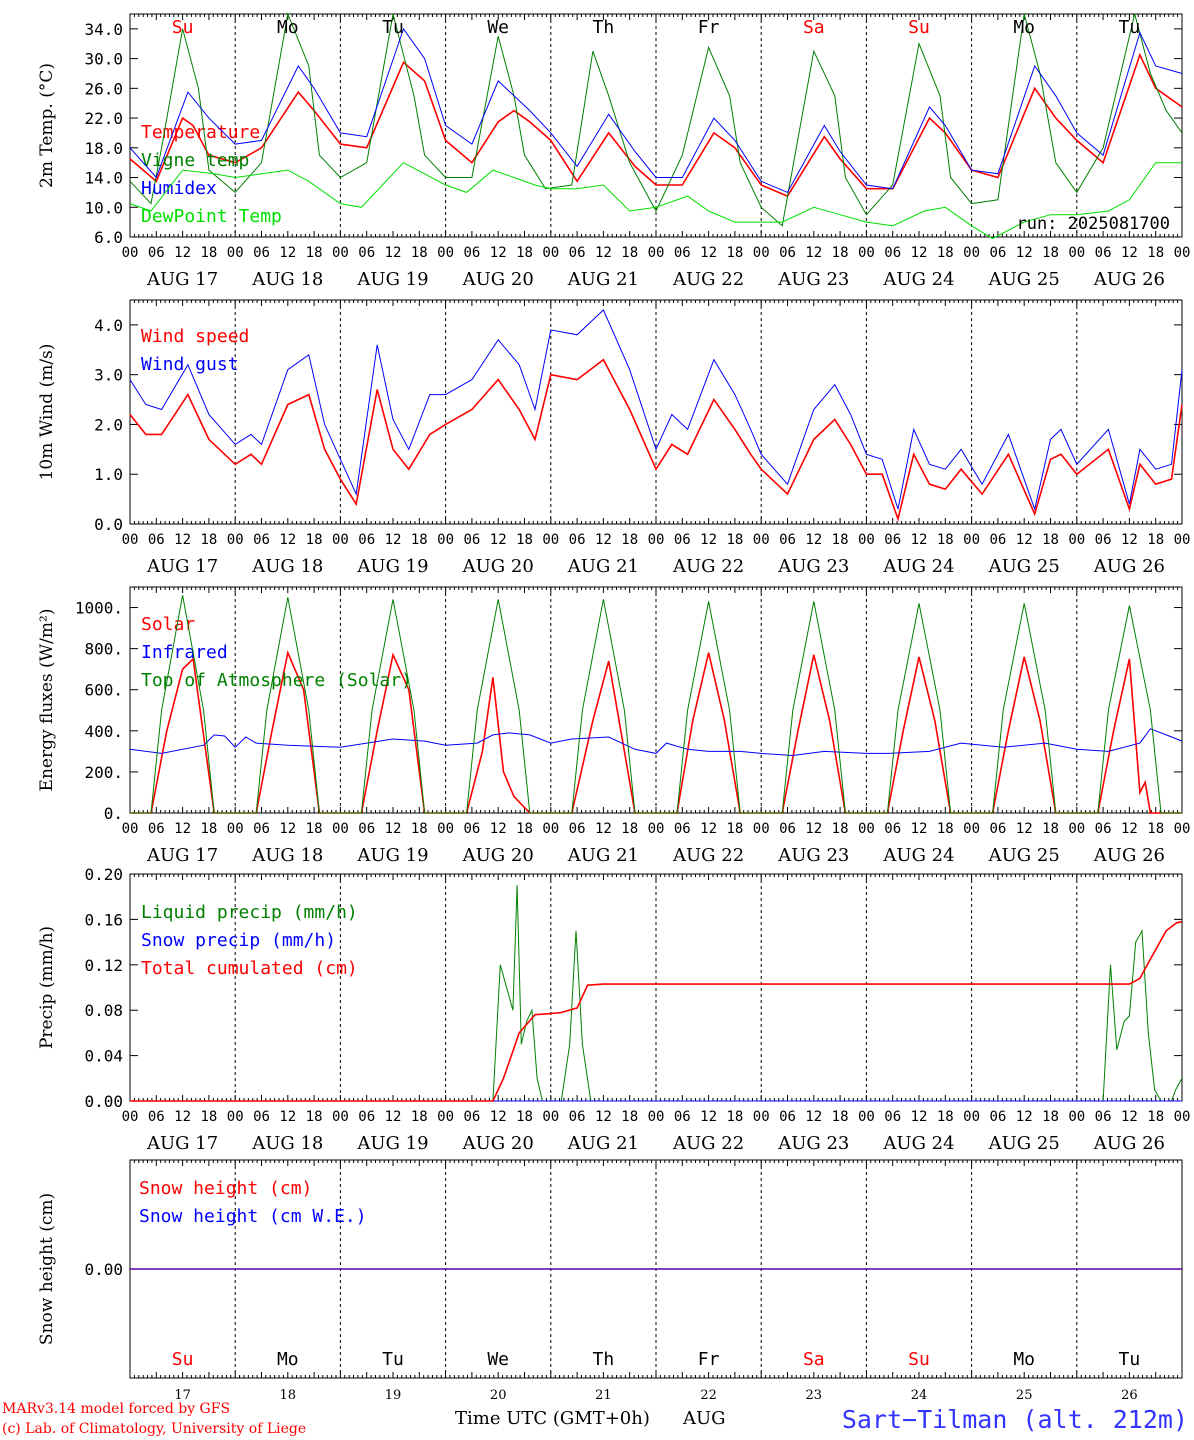 The height and width of the screenshot is (1440, 1194). What do you see at coordinates (918, 1143) in the screenshot?
I see `date-label: AUG 24` at bounding box center [918, 1143].